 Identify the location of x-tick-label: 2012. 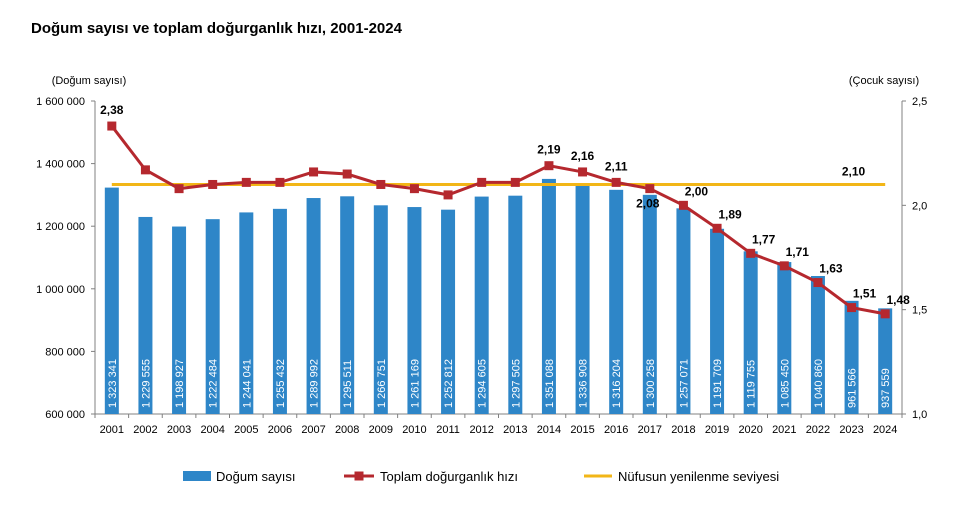
(481, 430).